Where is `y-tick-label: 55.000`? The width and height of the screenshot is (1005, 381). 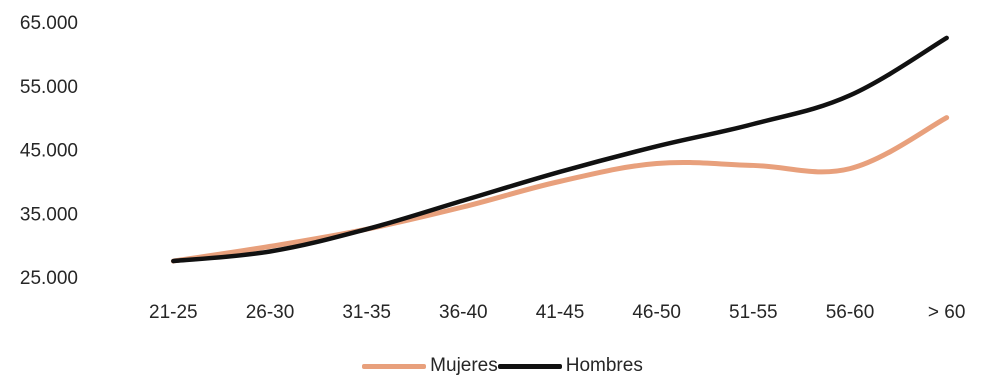 y-tick-label: 55.000 is located at coordinates (49, 87).